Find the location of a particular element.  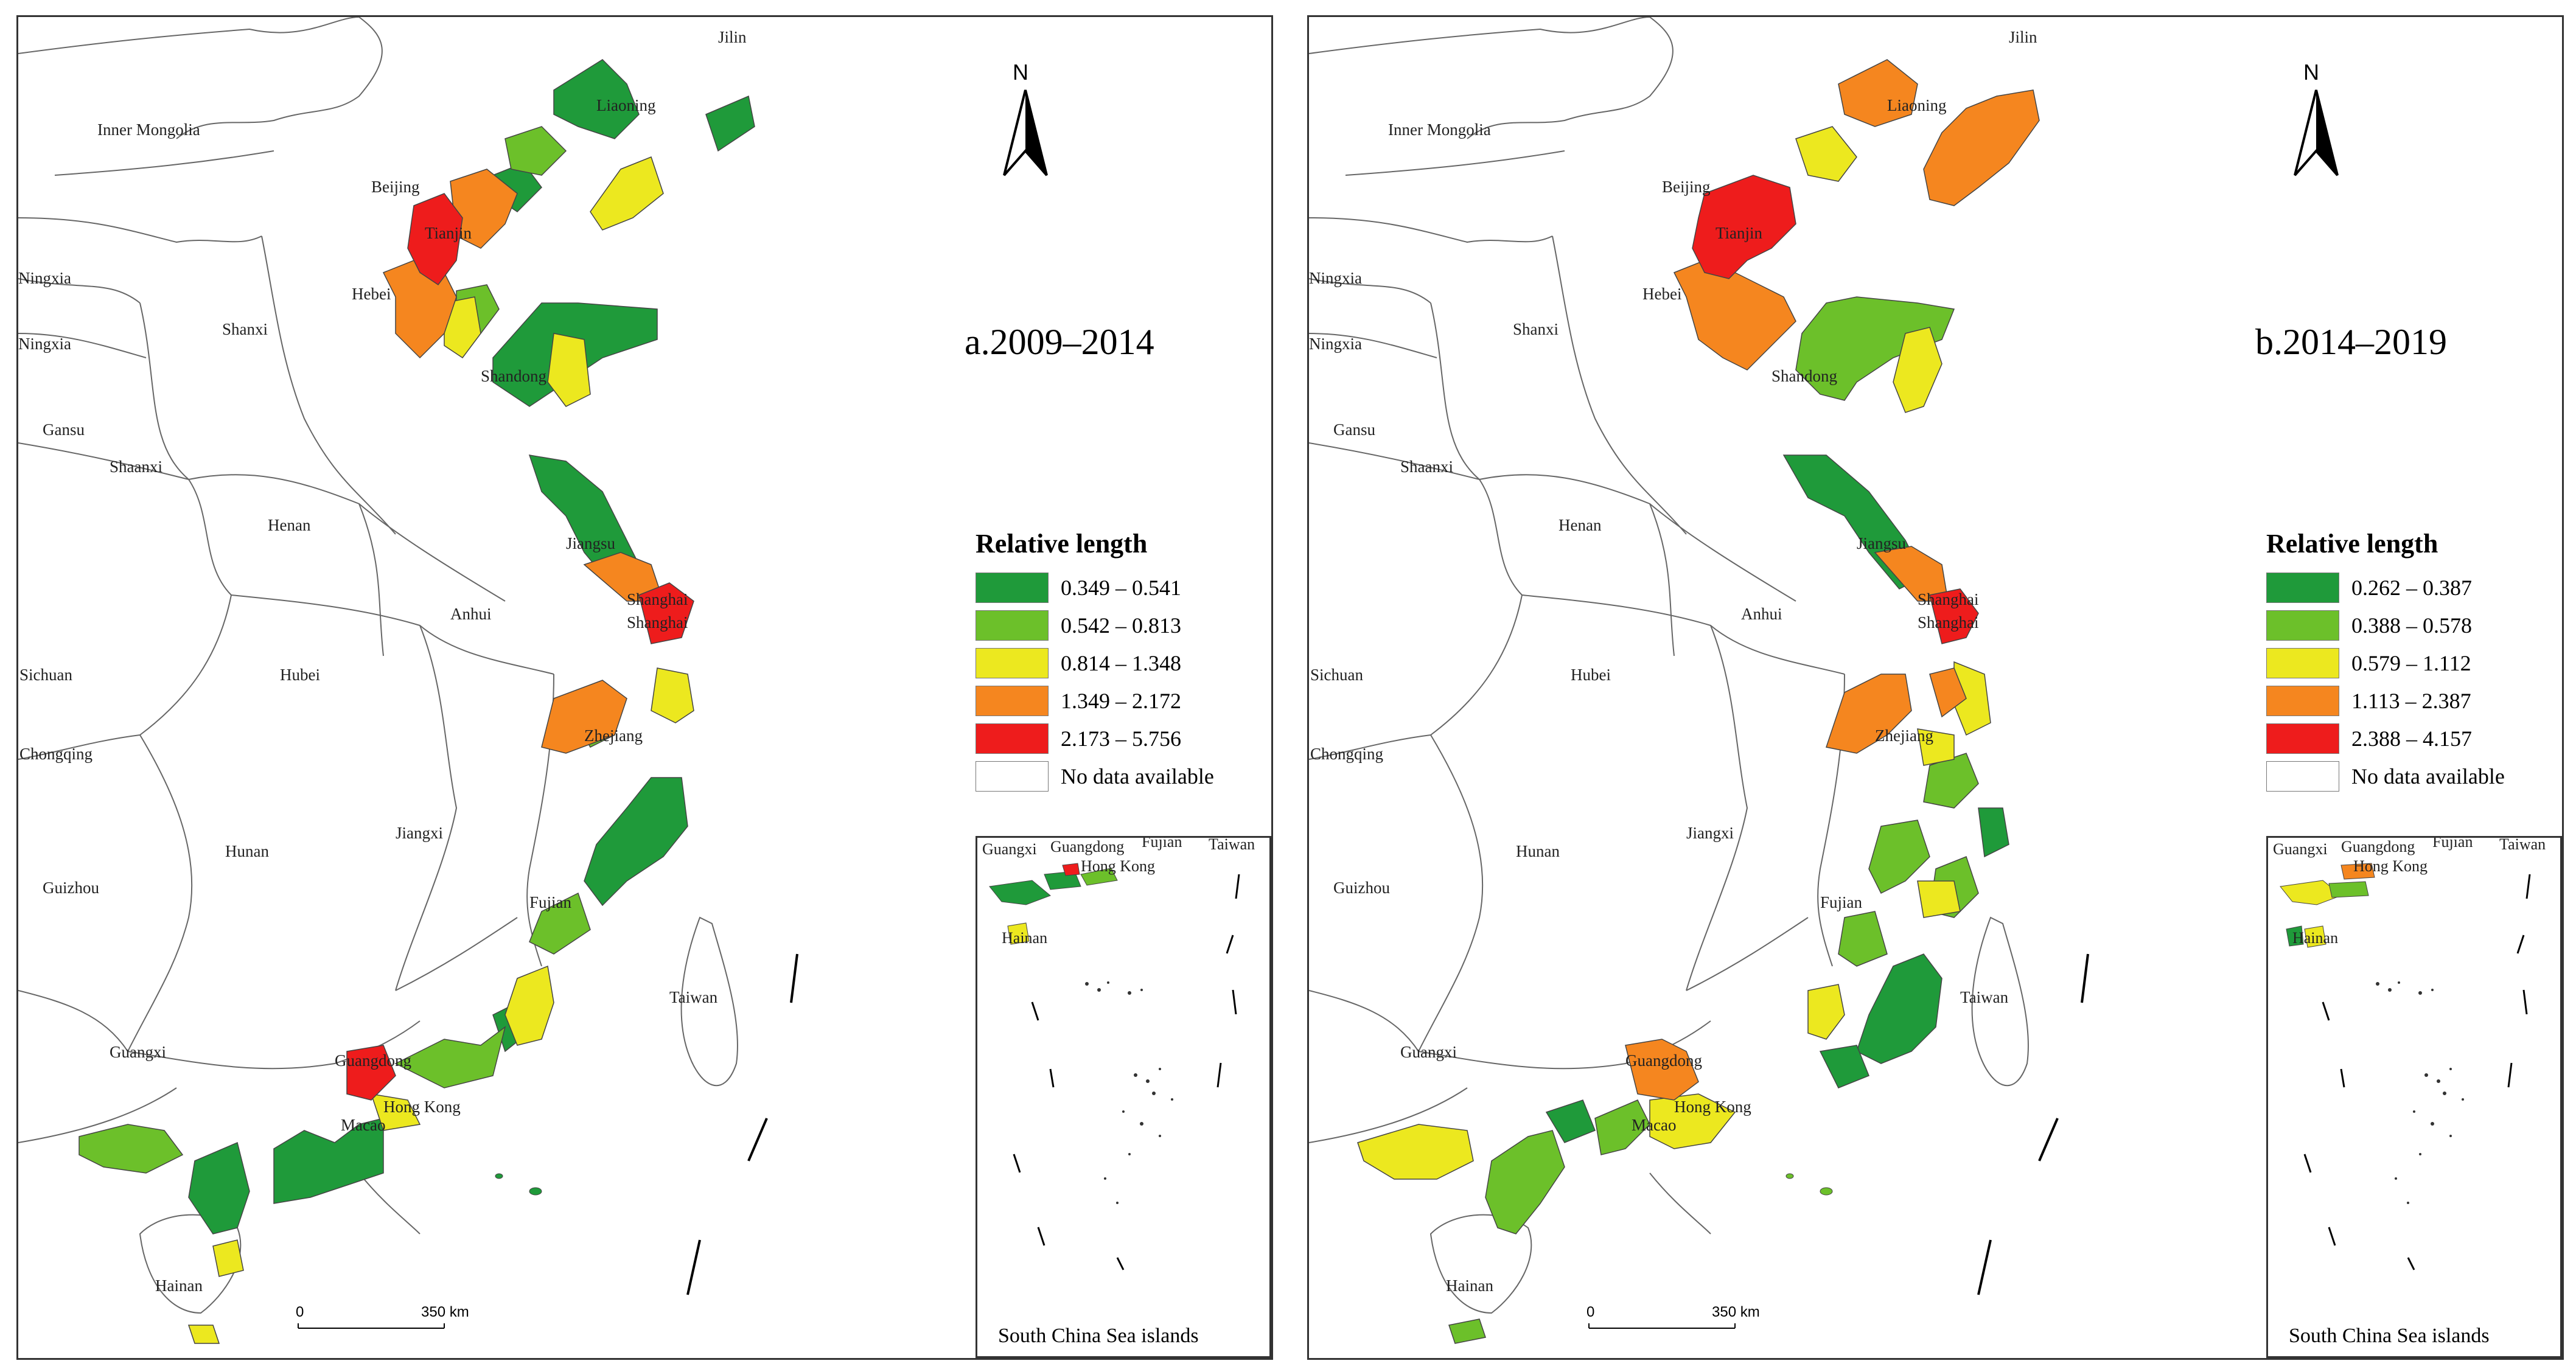

place-label-liaoning: Liaoning is located at coordinates (626, 105).